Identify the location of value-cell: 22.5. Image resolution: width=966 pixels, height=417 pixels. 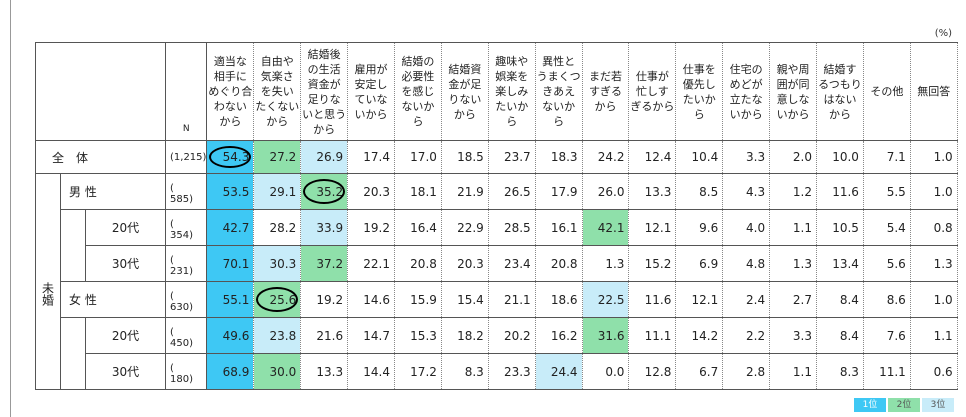
(605, 299).